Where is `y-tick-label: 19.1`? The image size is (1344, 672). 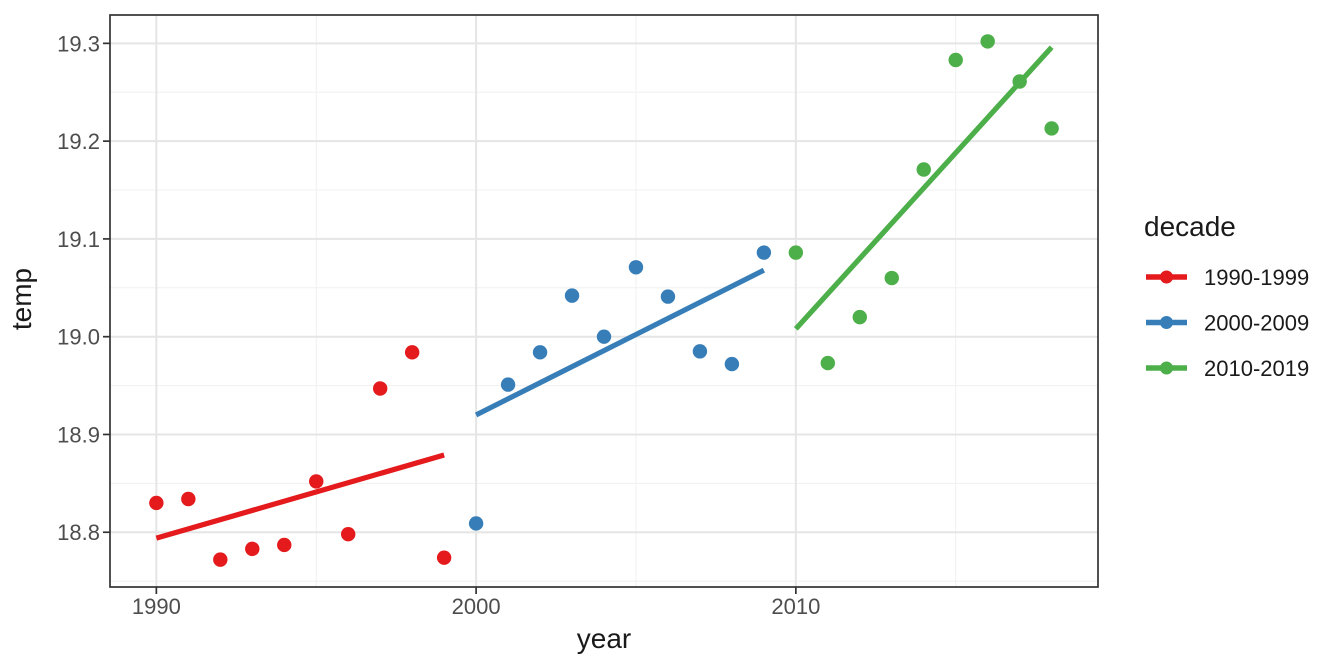
y-tick-label: 19.1 is located at coordinates (78, 239).